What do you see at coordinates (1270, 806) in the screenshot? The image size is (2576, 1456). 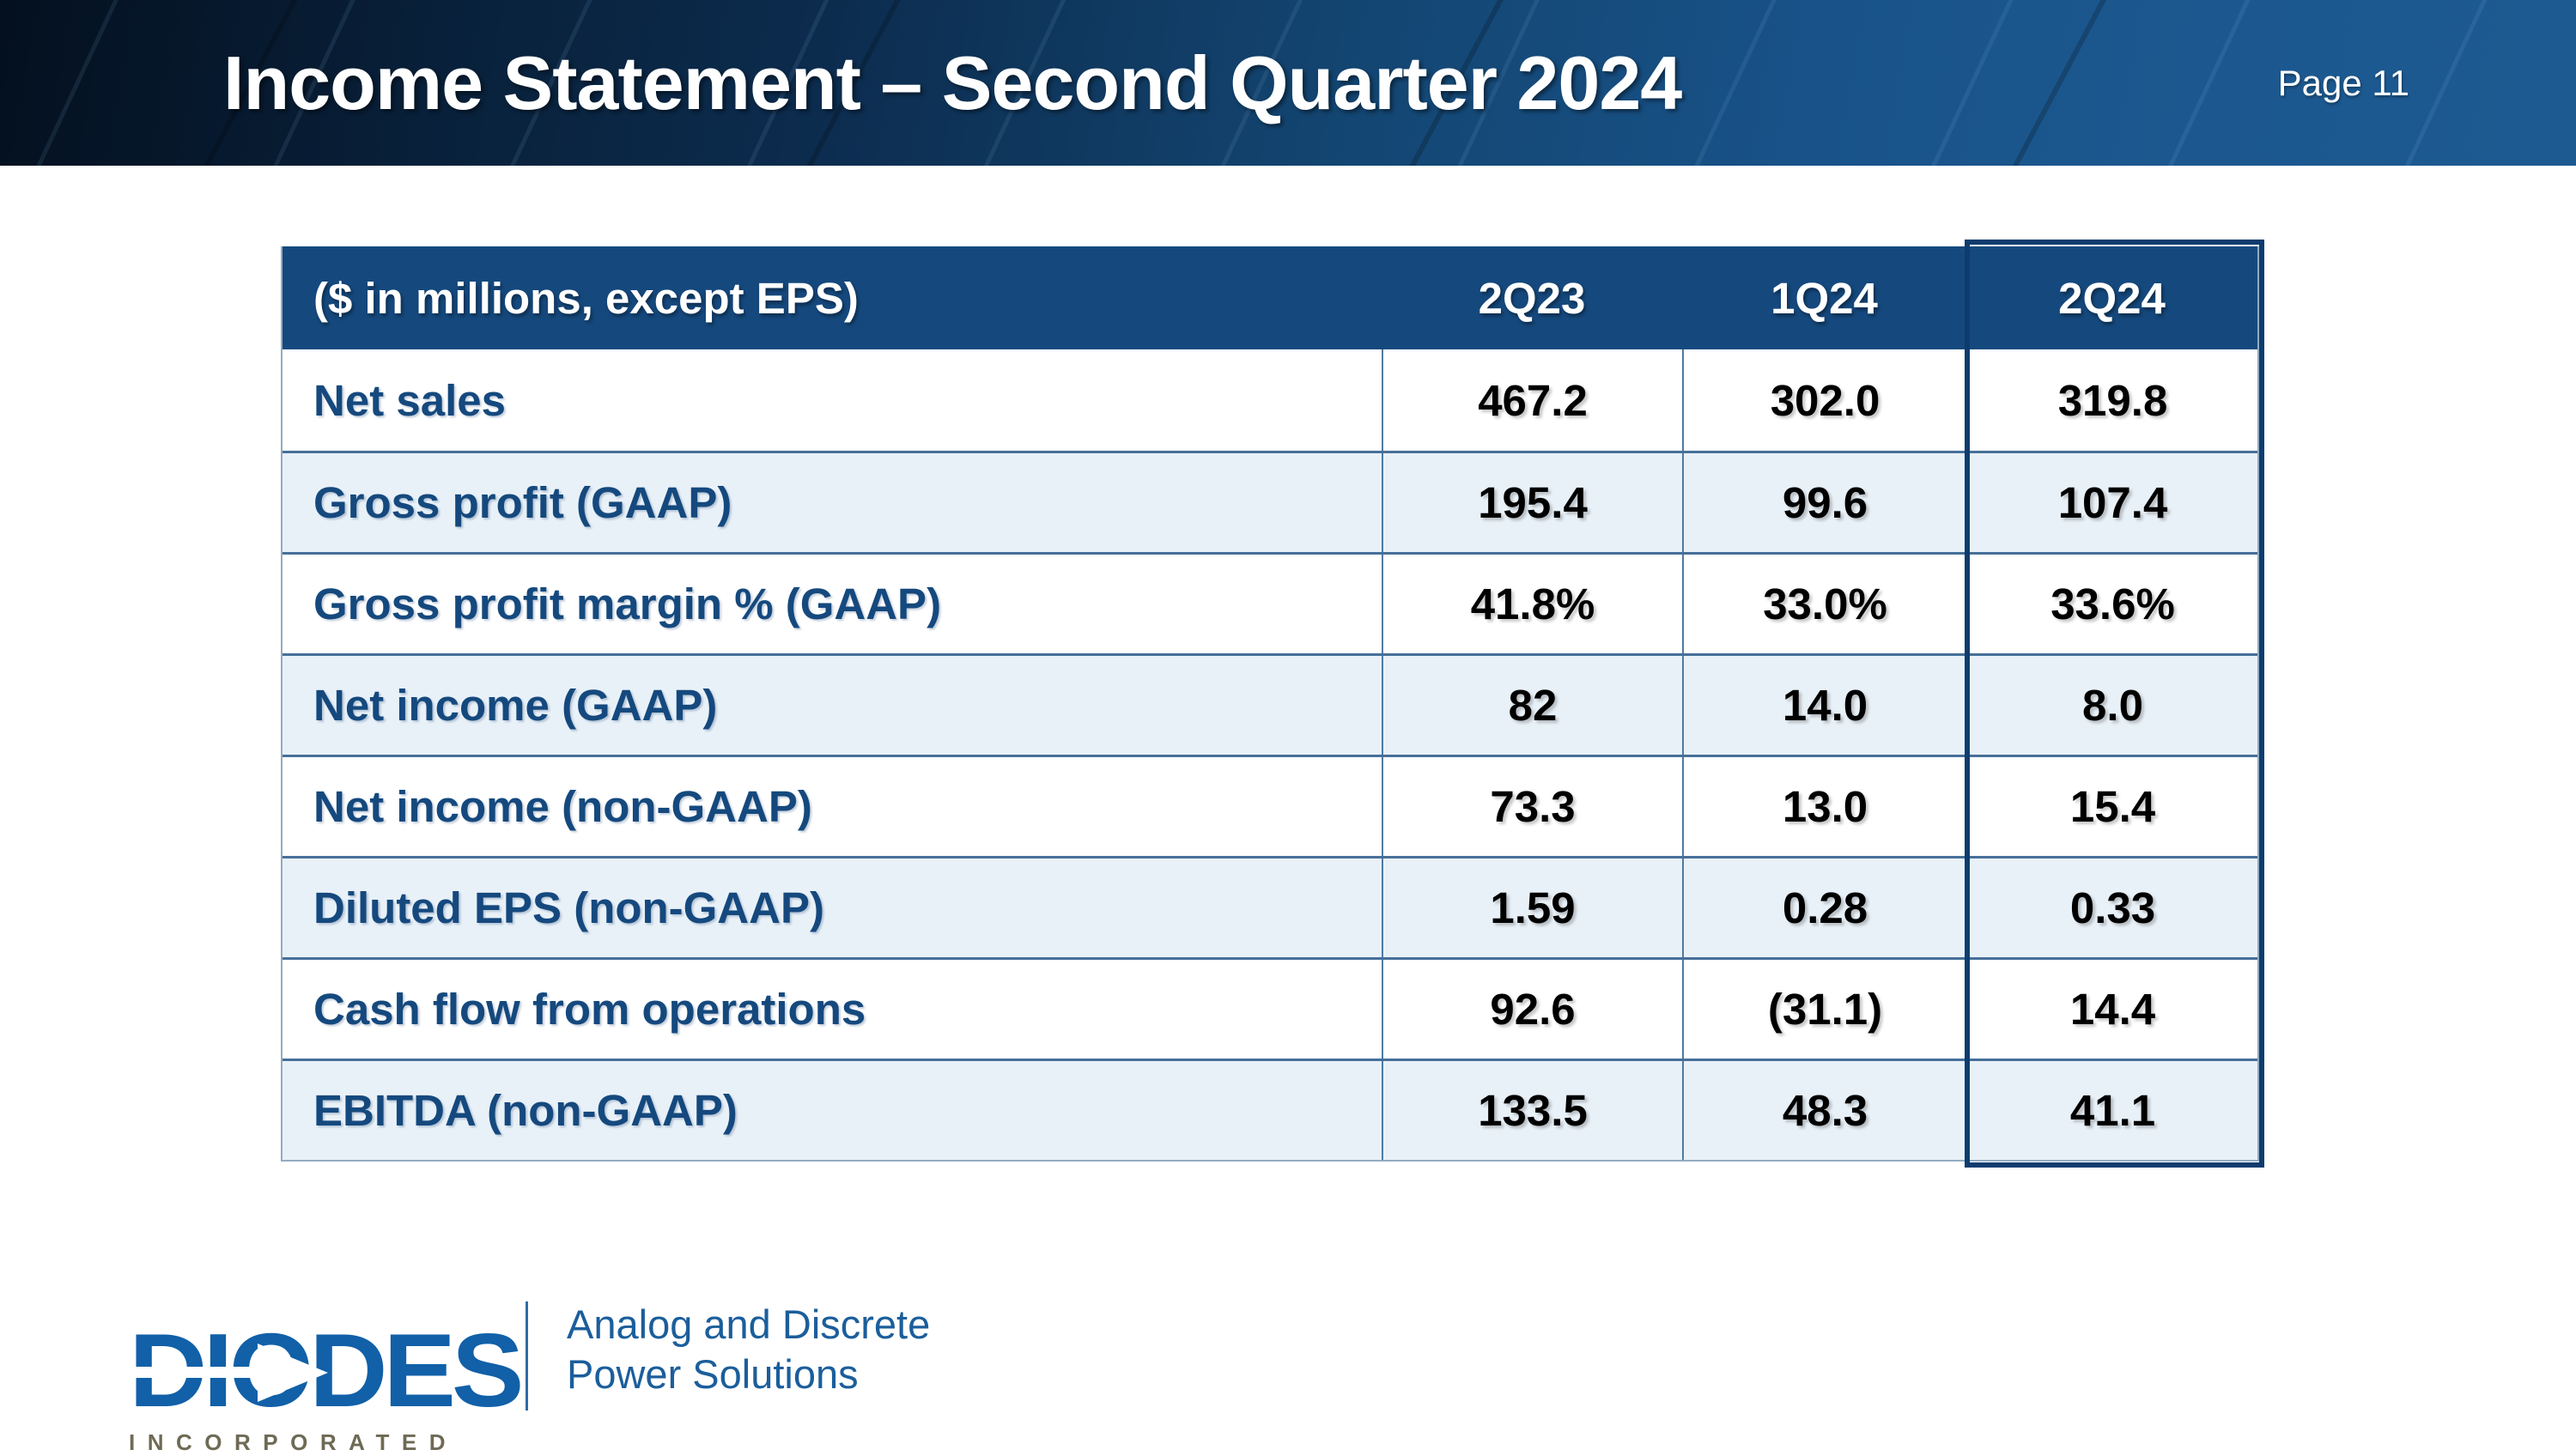 I see `table-row: Net income (non-GAAP) 73.3 13.0 15.4` at bounding box center [1270, 806].